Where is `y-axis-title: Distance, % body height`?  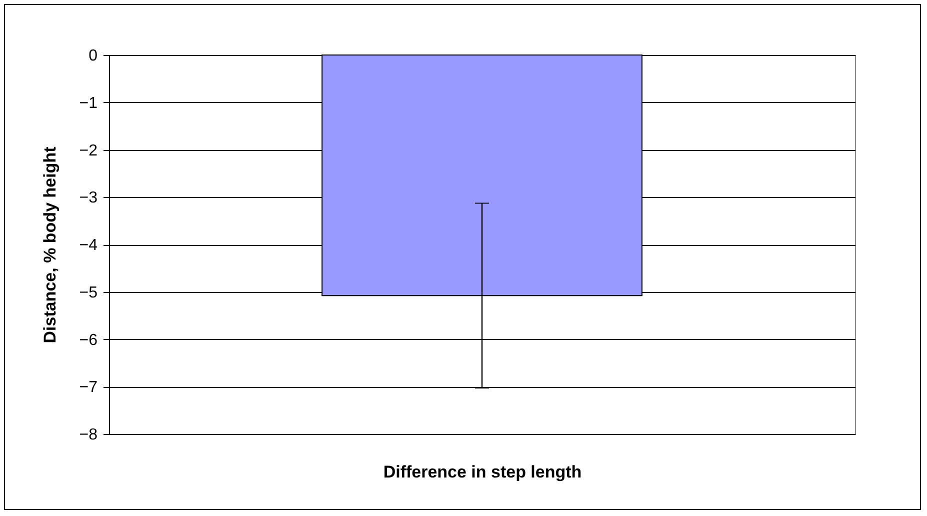 y-axis-title: Distance, % body height is located at coordinates (50, 245).